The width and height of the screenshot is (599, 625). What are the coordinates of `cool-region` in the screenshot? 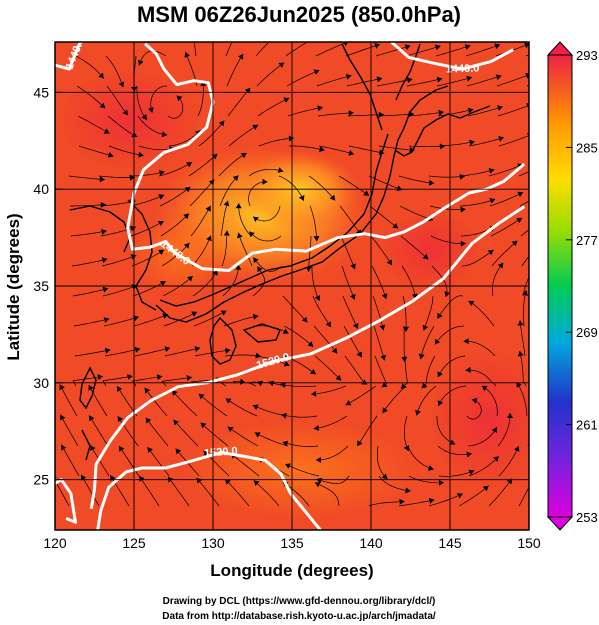 It's located at (130, 120).